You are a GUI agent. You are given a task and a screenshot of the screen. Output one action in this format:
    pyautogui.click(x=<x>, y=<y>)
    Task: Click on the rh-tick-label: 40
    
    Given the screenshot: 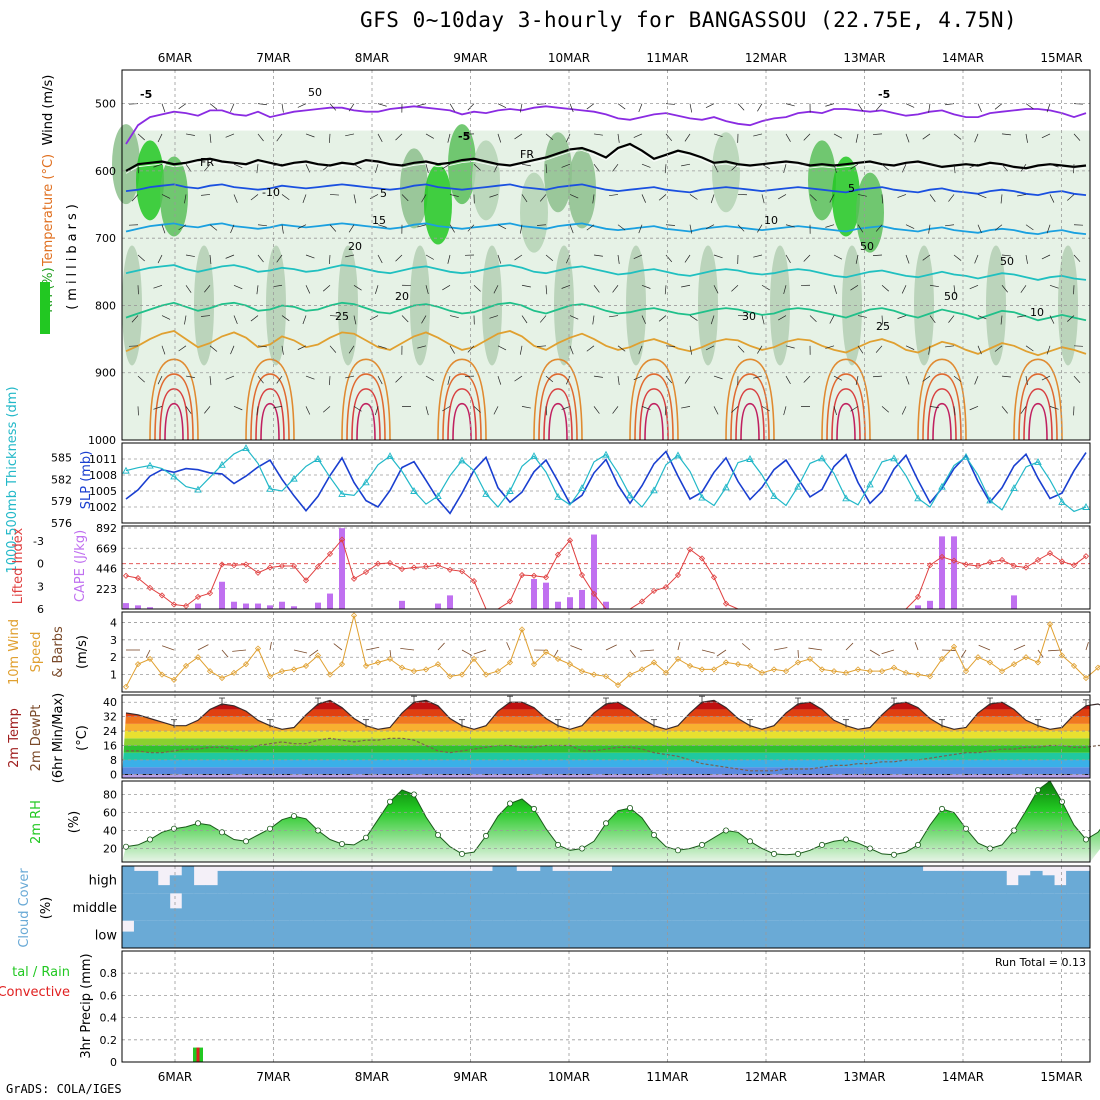 What is the action you would take?
    pyautogui.click(x=110, y=831)
    